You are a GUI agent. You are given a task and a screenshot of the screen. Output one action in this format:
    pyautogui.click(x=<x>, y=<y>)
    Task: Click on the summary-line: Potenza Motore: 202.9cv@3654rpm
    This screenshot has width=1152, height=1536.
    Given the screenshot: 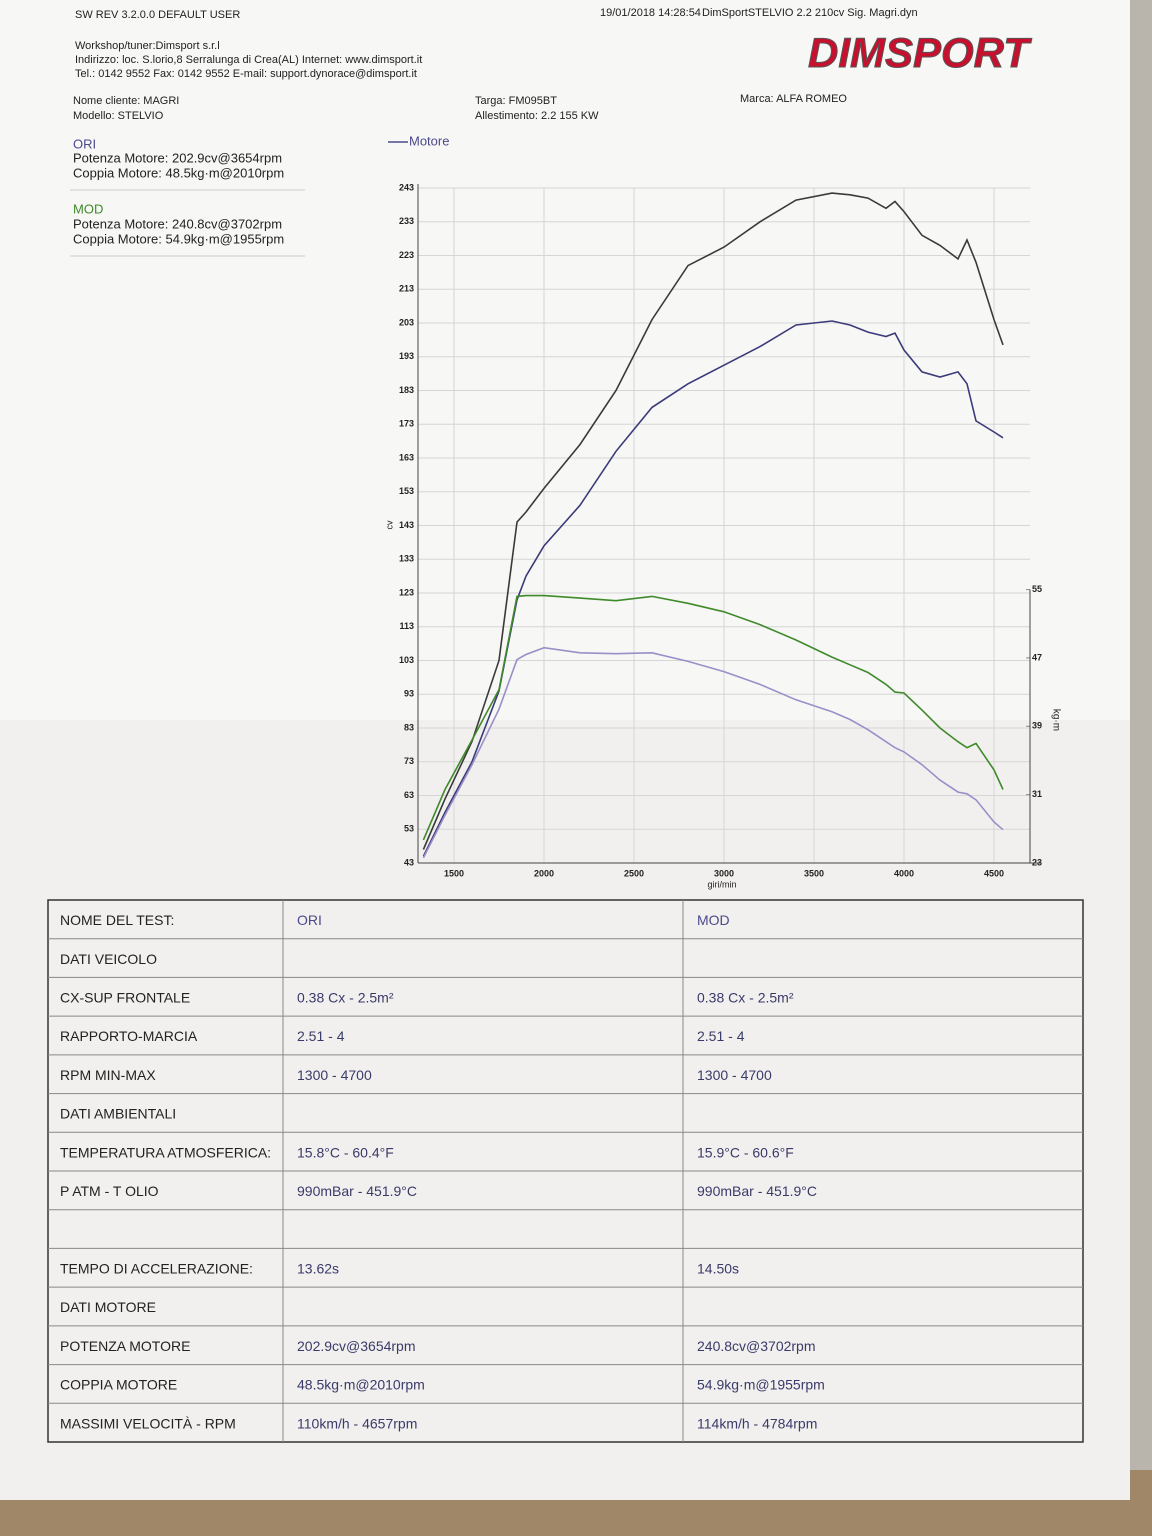 What is the action you would take?
    pyautogui.click(x=177, y=157)
    